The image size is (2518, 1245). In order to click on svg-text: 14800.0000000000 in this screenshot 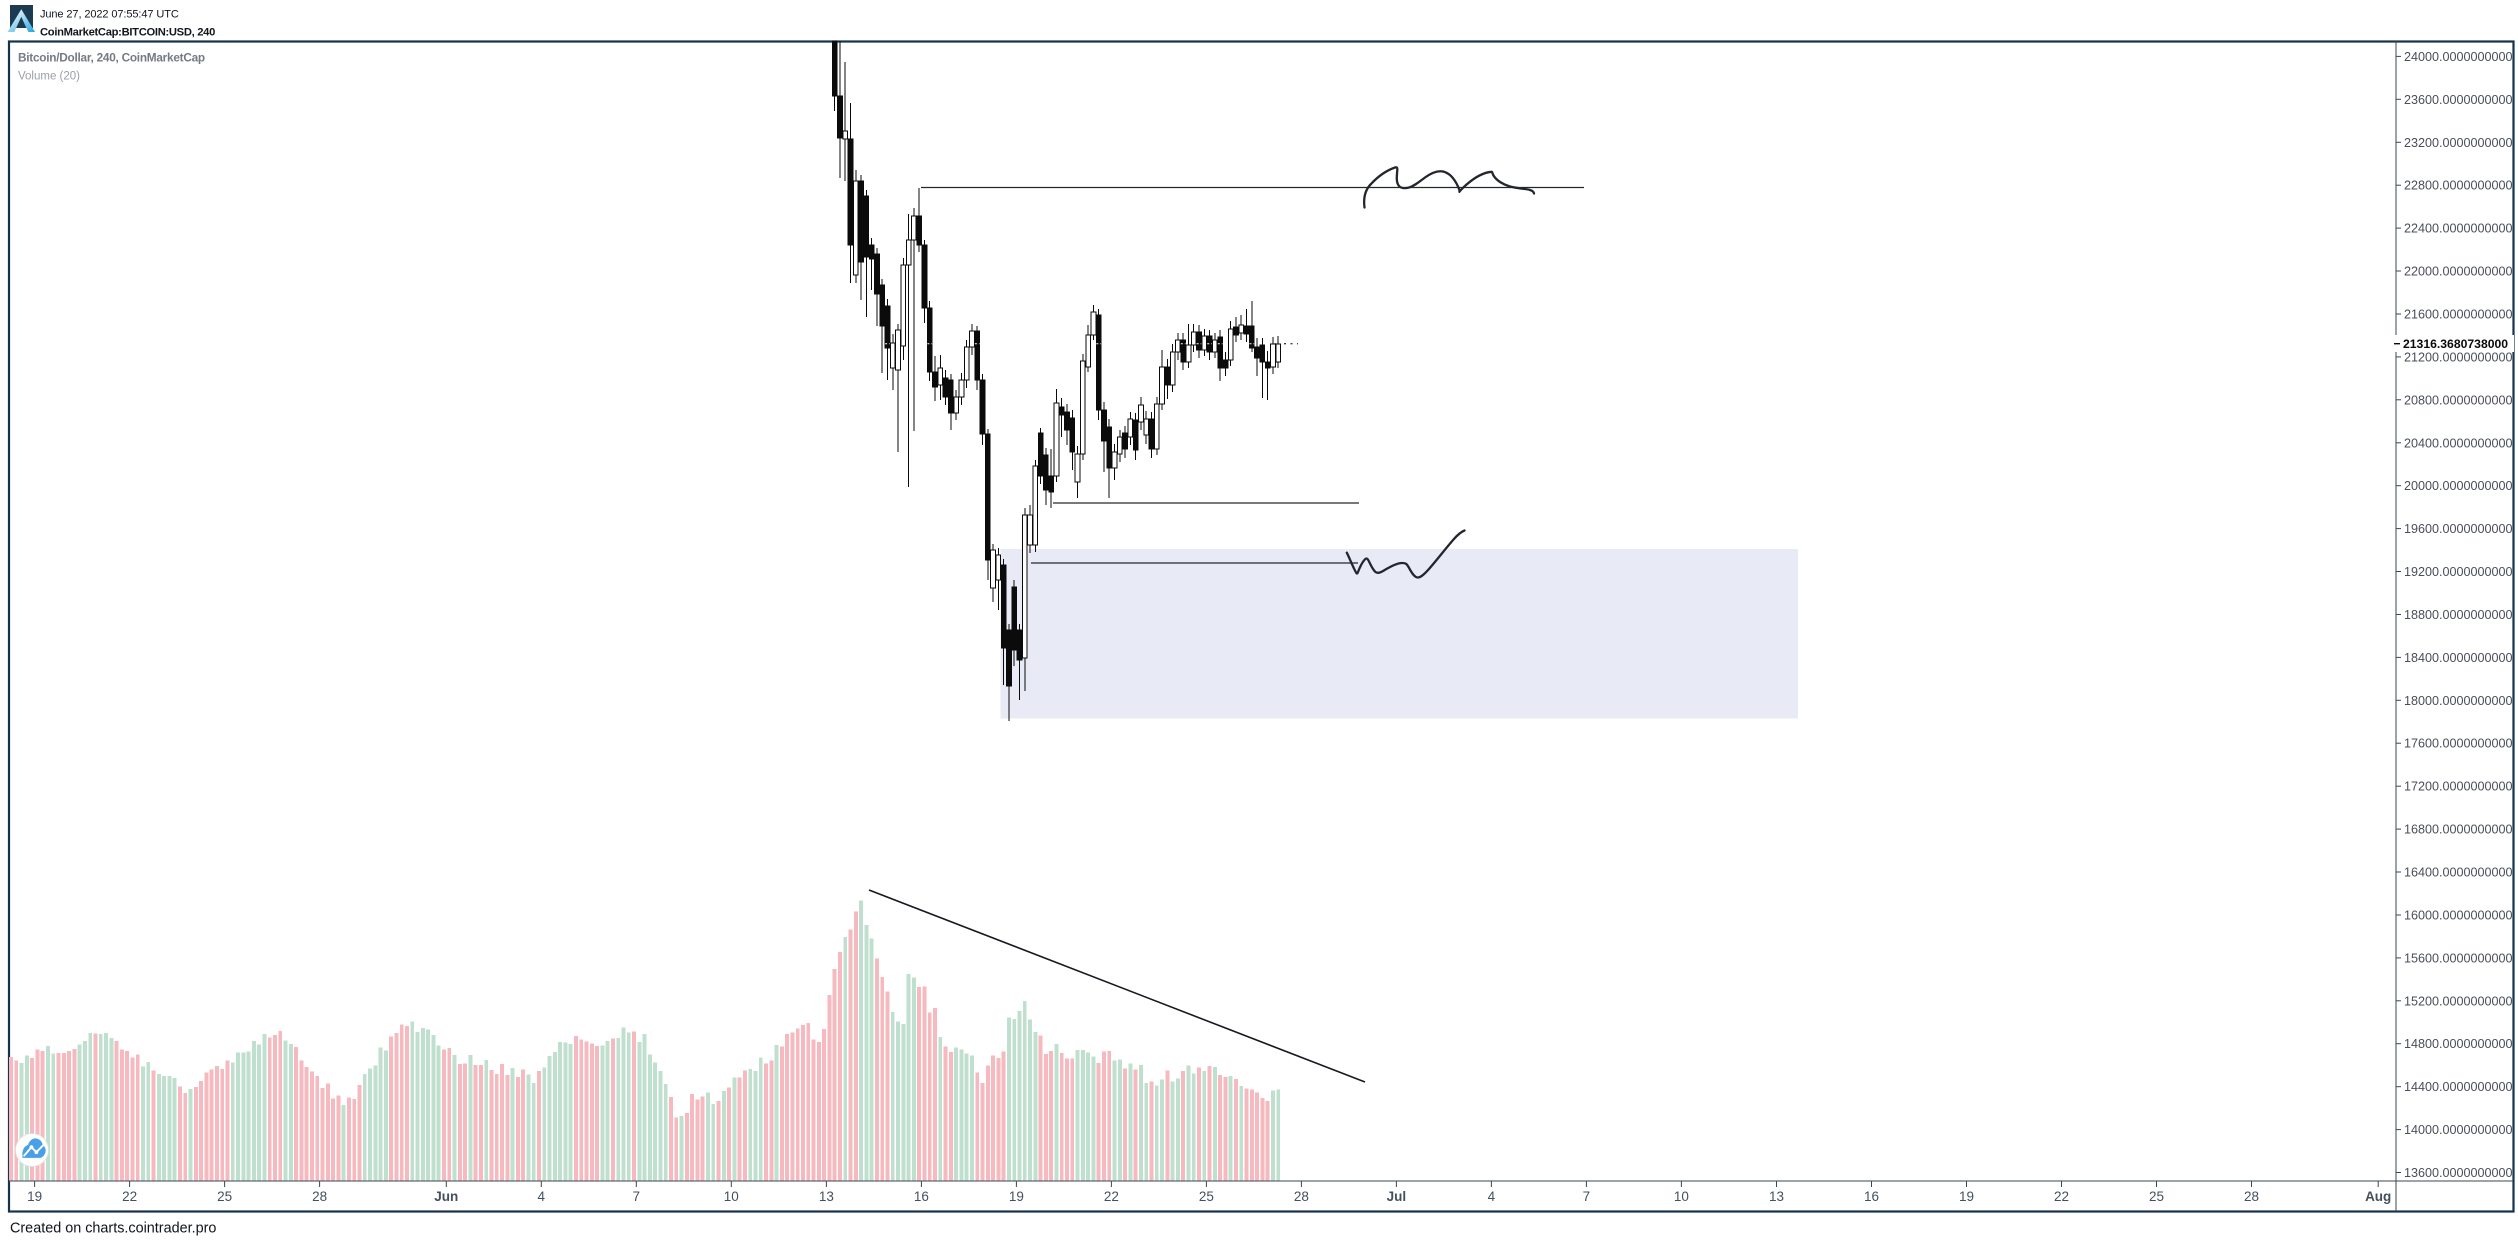, I will do `click(2458, 1044)`.